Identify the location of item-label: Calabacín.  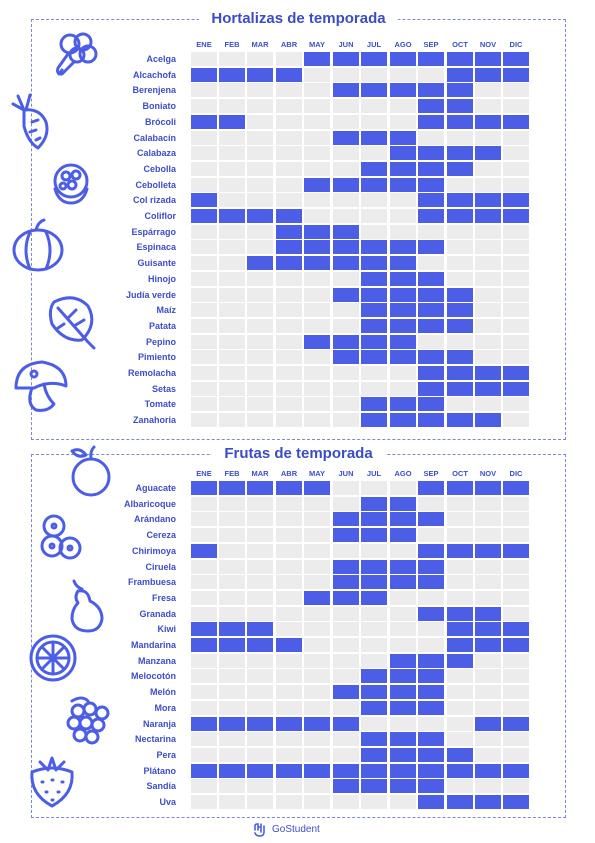
(154, 137).